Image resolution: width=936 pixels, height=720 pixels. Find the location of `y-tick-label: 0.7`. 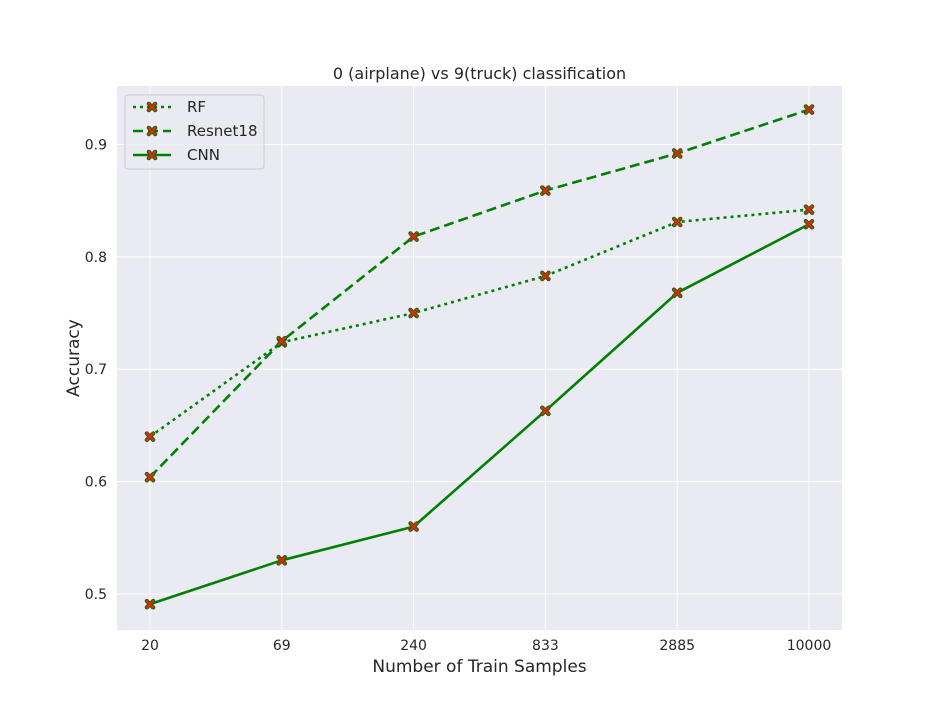

y-tick-label: 0.7 is located at coordinates (96, 370).